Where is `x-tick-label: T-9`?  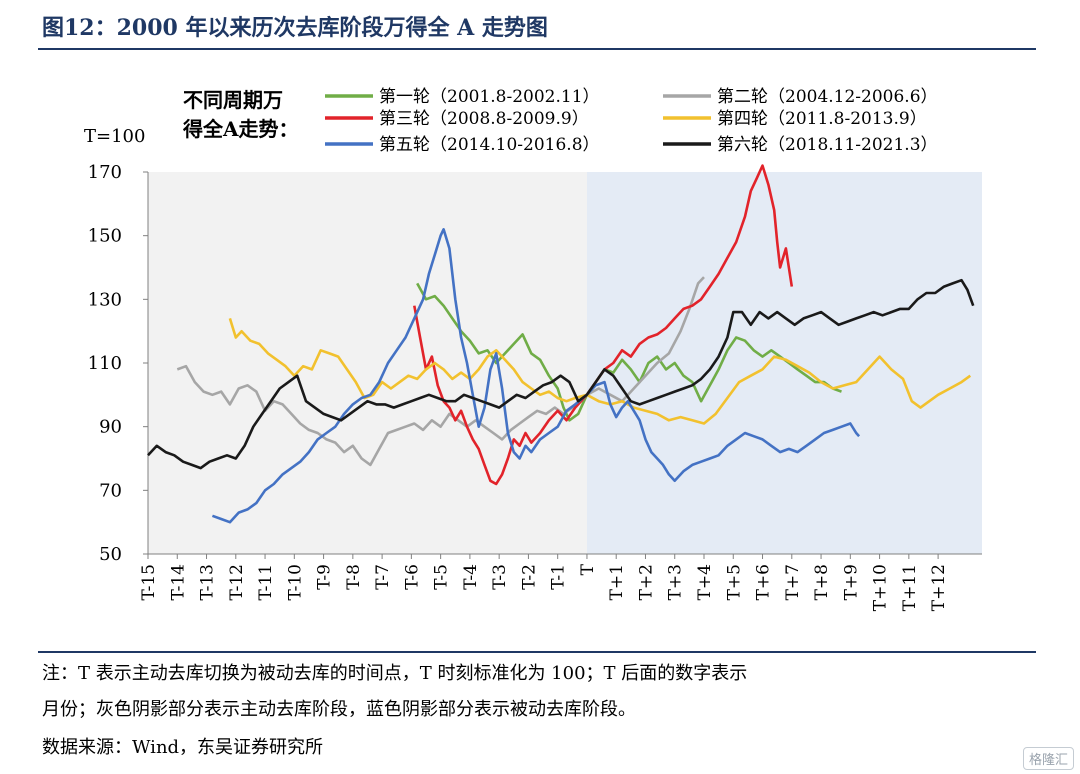 x-tick-label: T-9 is located at coordinates (325, 577).